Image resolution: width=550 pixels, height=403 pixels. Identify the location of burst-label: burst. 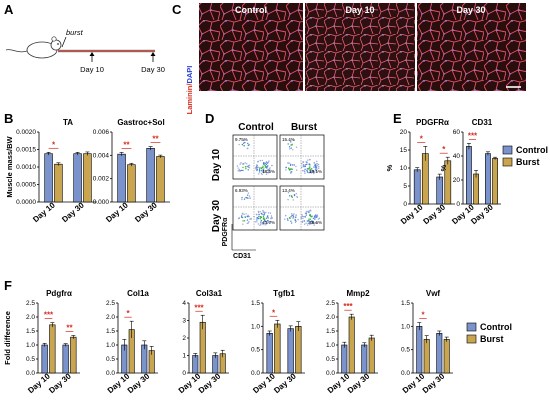
(75, 32).